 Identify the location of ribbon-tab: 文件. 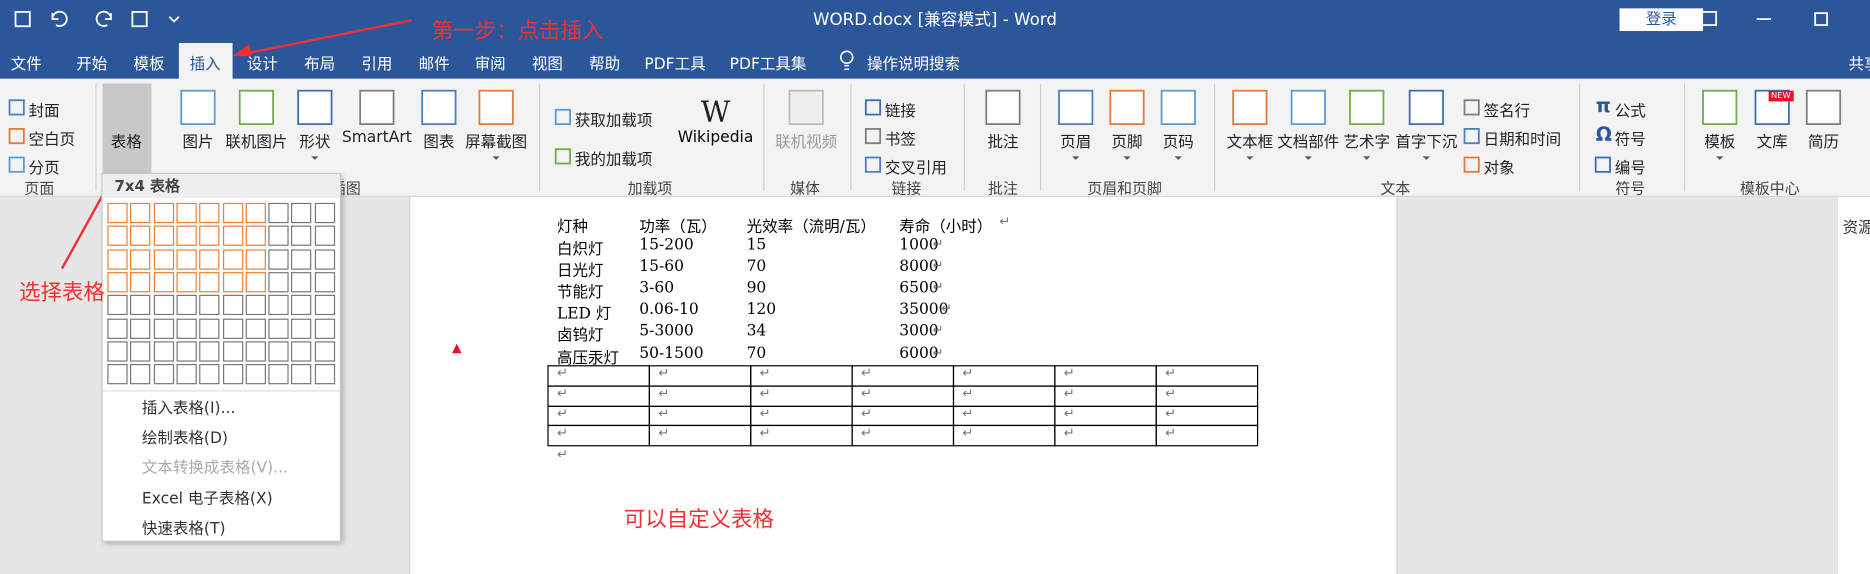
(26, 65).